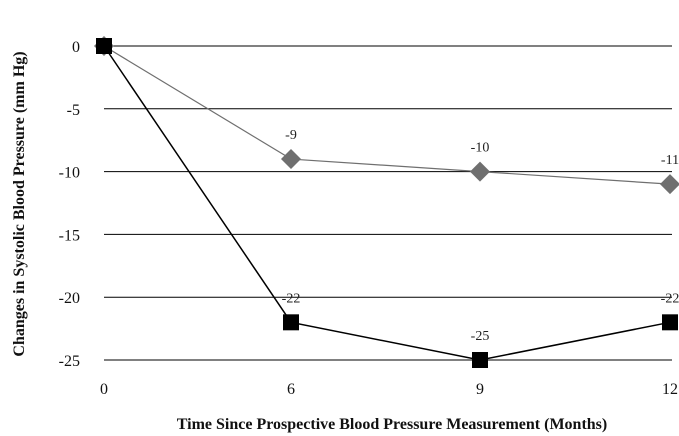  What do you see at coordinates (69, 361) in the screenshot?
I see `y-tick-label: -25` at bounding box center [69, 361].